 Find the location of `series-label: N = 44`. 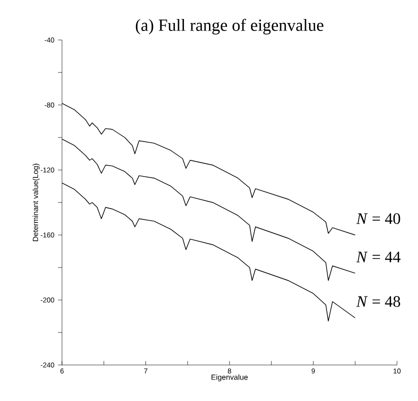

series-label: N = 44 is located at coordinates (378, 257).